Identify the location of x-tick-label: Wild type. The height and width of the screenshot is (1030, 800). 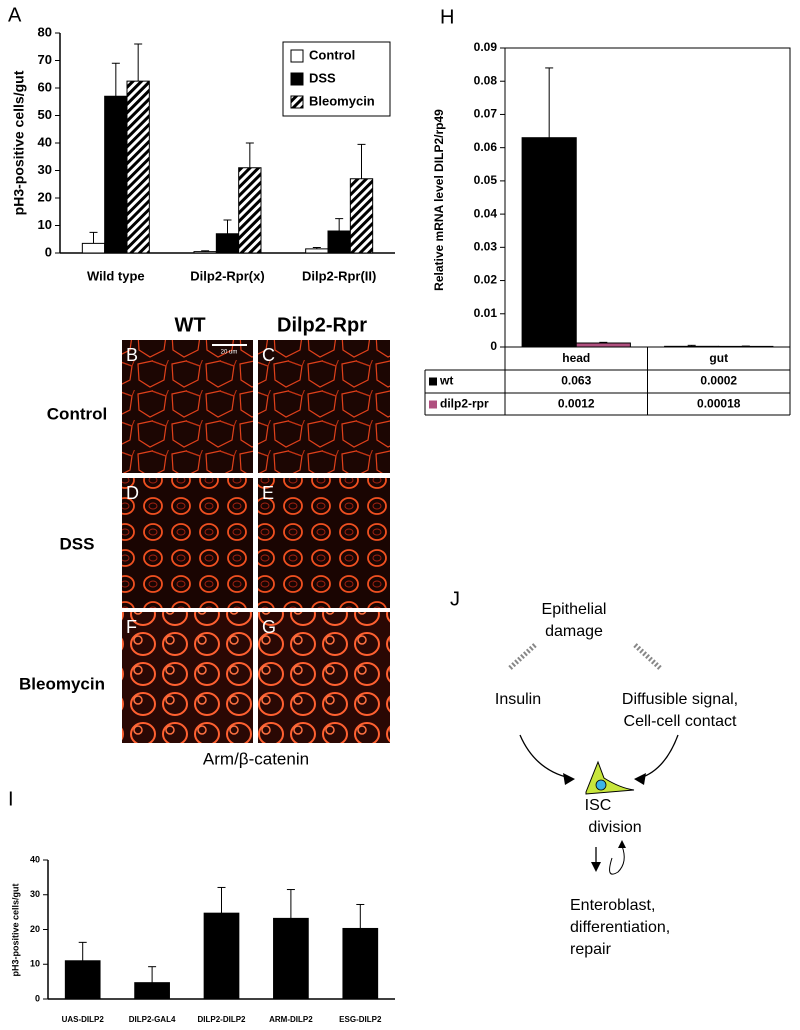
(116, 275).